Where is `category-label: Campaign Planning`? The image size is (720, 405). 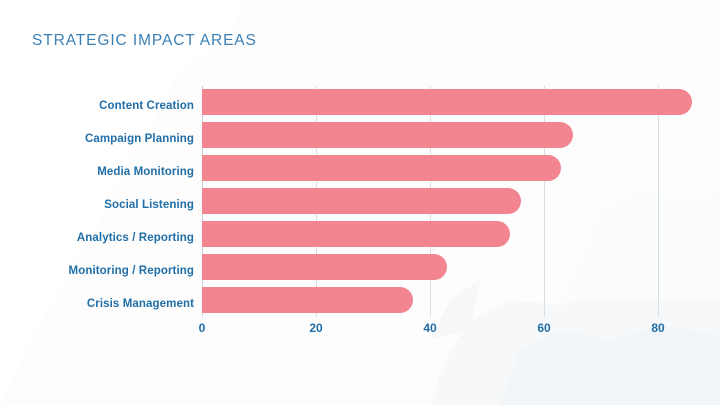 category-label: Campaign Planning is located at coordinates (139, 138).